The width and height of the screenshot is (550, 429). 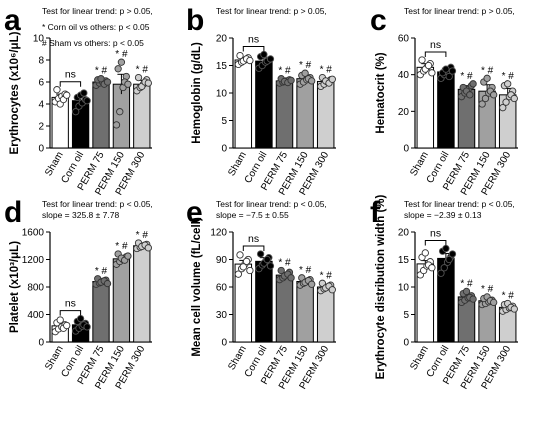 I want to click on y-tick-label: 120, so click(x=218, y=233).